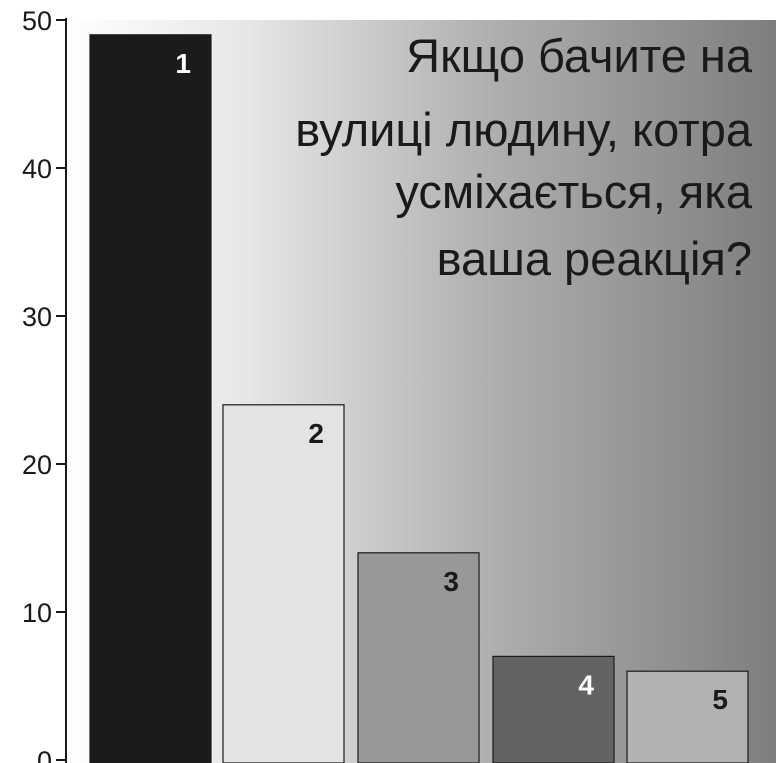 The height and width of the screenshot is (763, 776). Describe the element at coordinates (316, 433) in the screenshot. I see `bar-label-2: 2` at that location.